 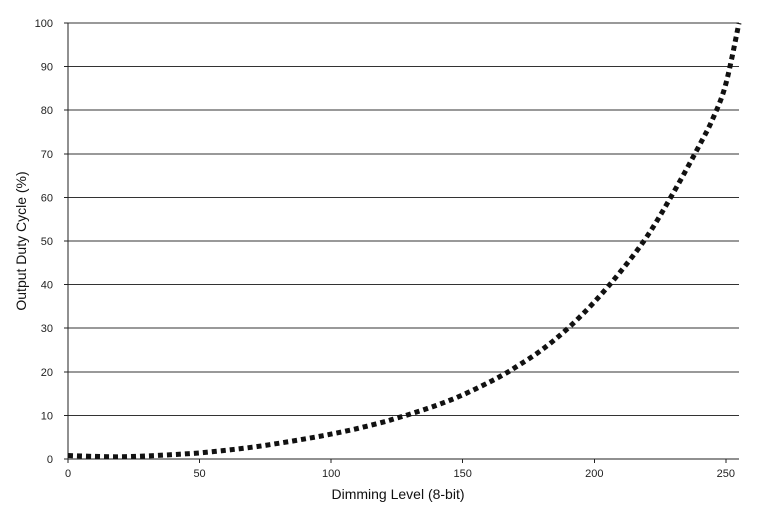 I want to click on y-tick-label: 70, so click(x=47, y=155).